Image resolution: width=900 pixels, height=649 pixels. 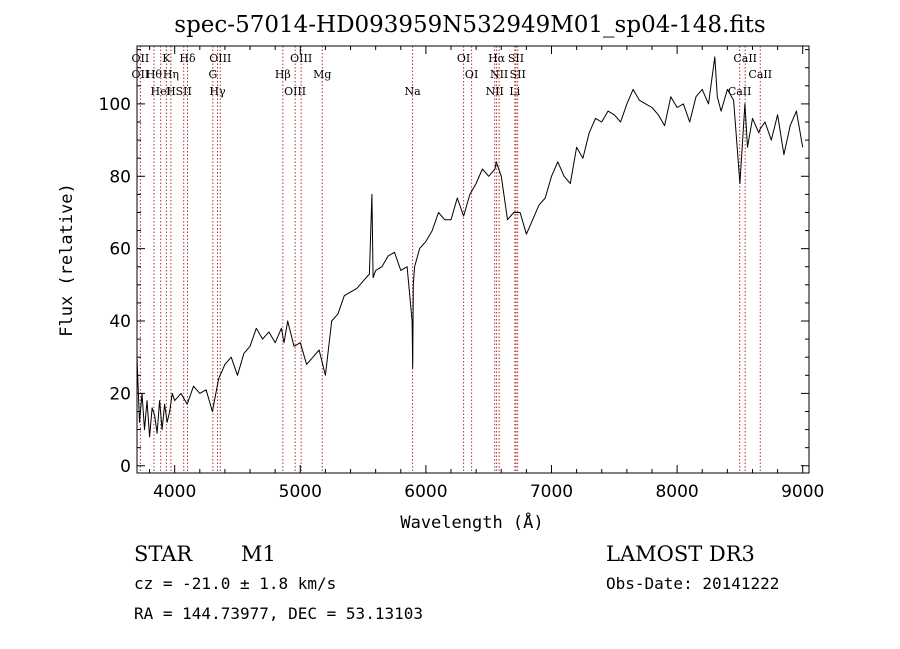 I want to click on survey-name: LAMOST DR3, so click(x=680, y=554).